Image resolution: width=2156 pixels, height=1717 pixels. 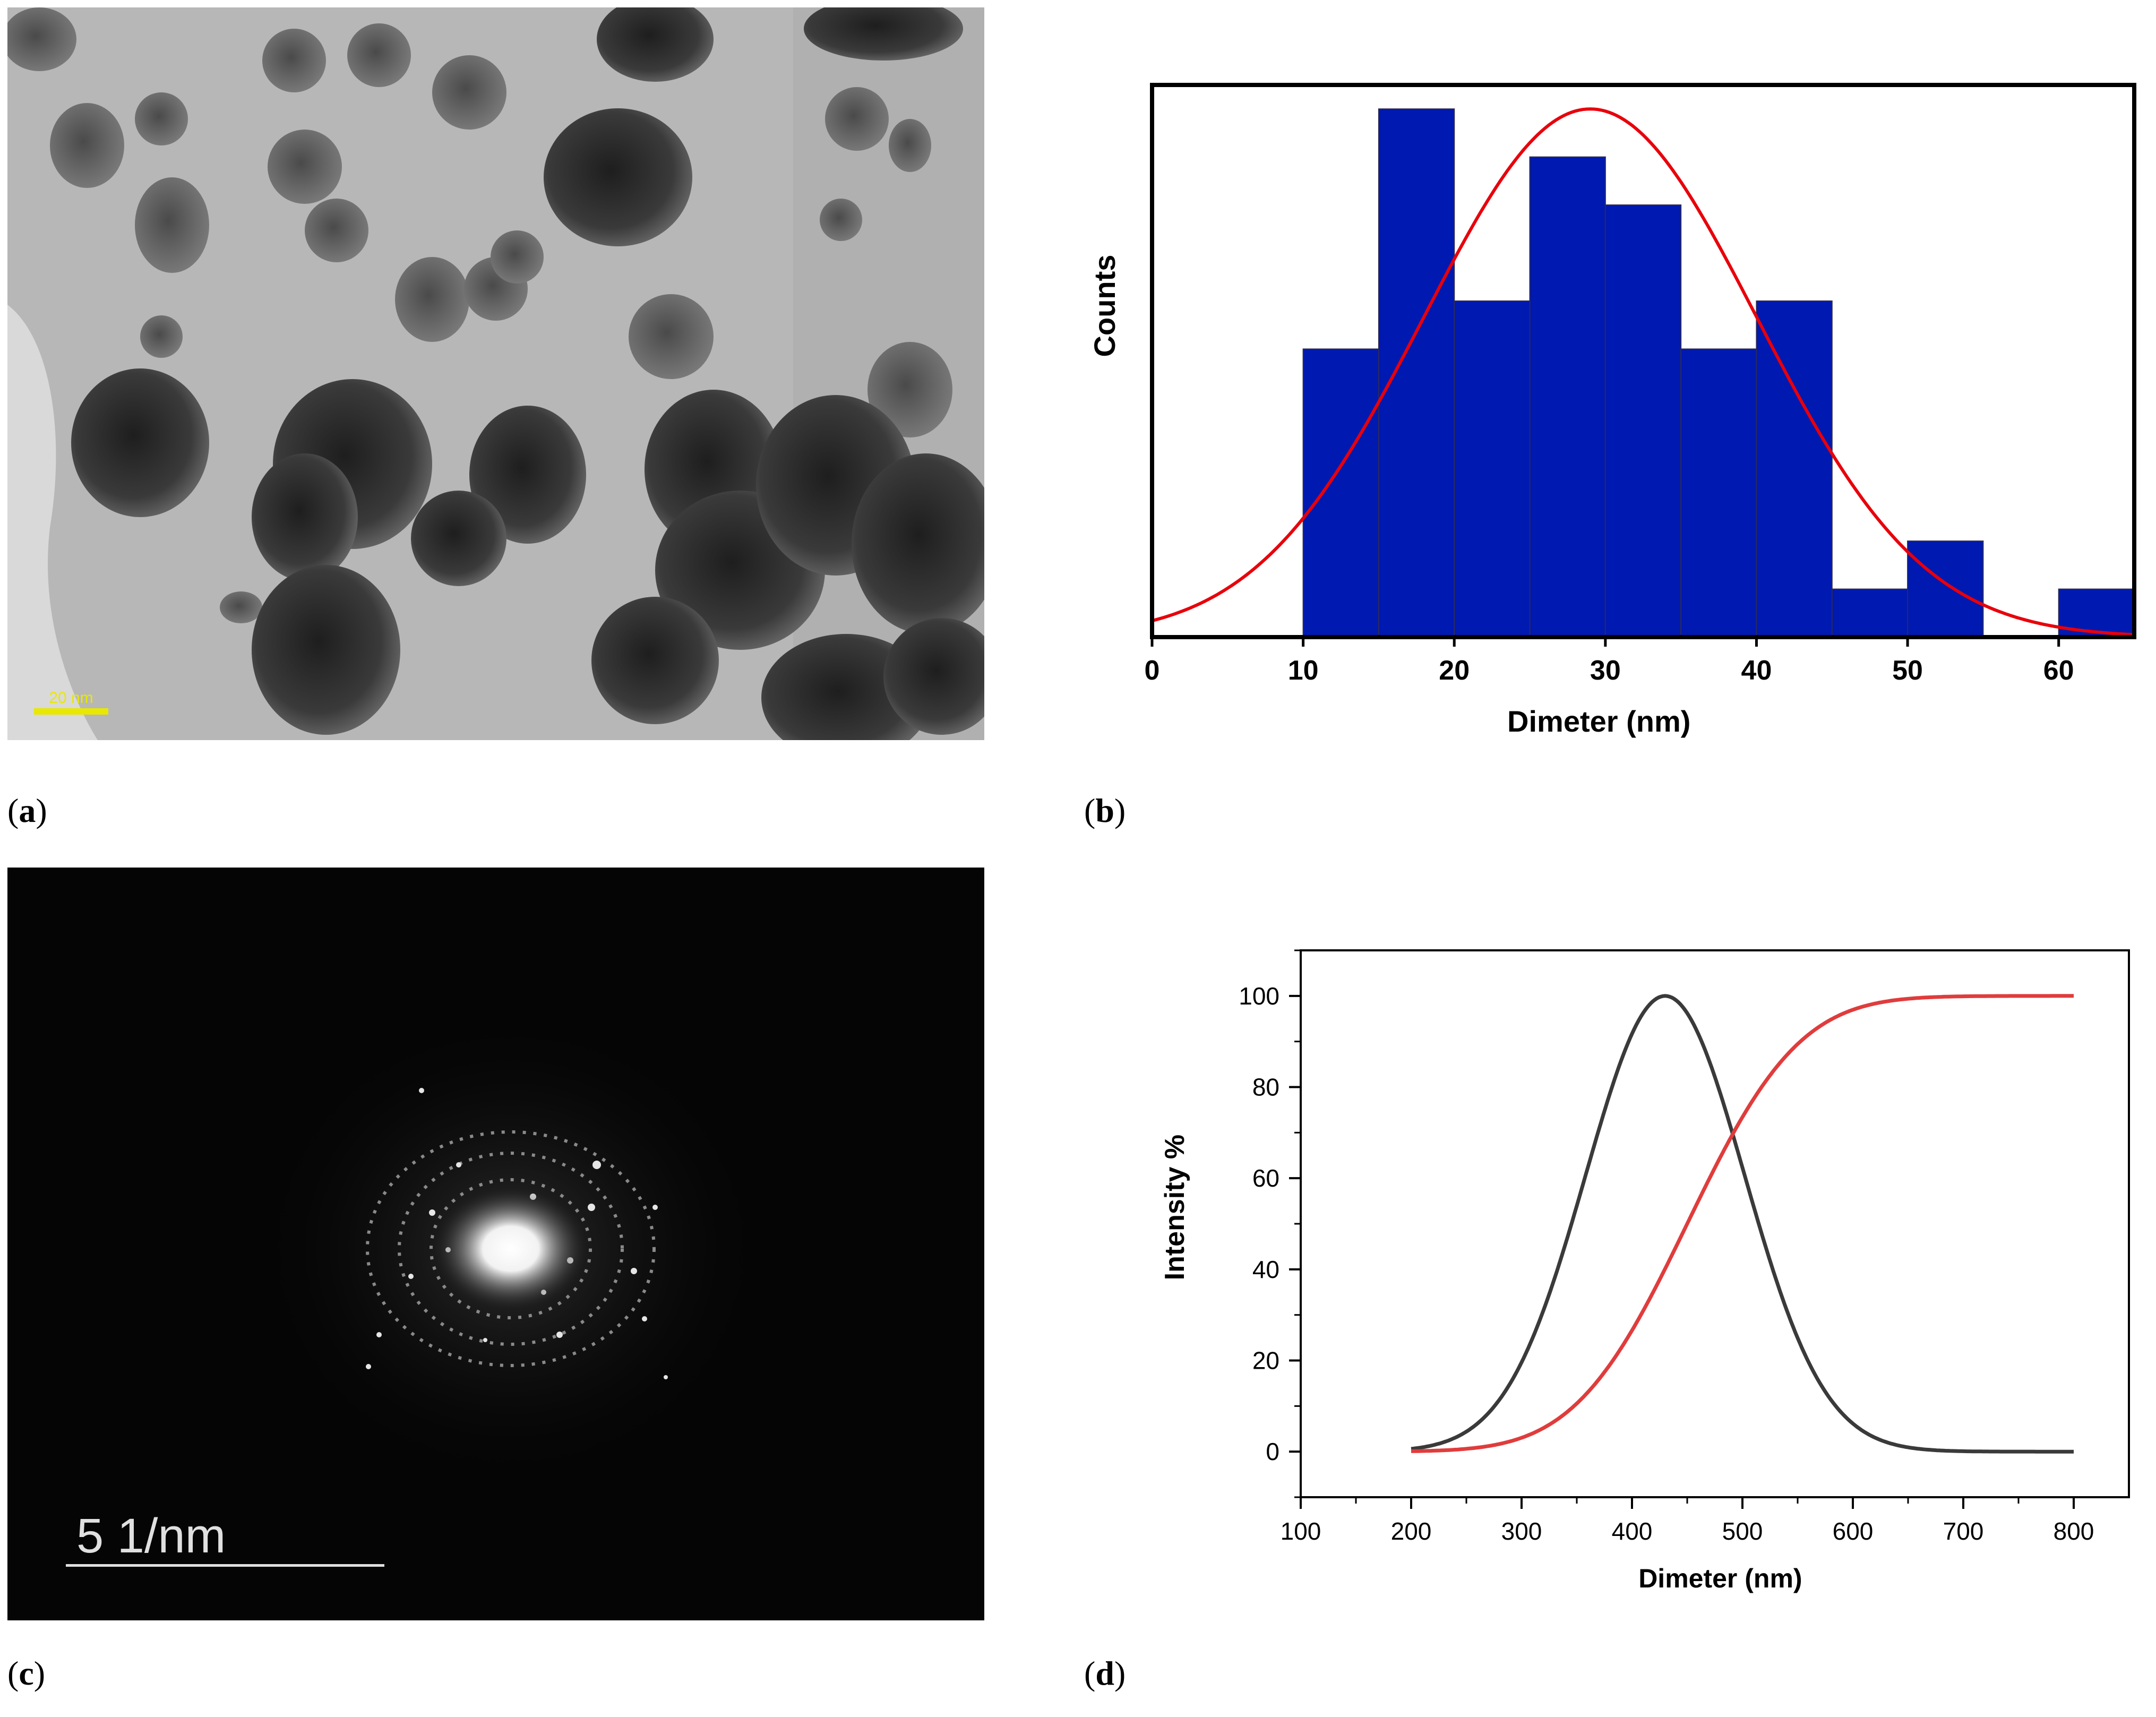 I want to click on series-line-distribution, so click(x=1743, y=1224).